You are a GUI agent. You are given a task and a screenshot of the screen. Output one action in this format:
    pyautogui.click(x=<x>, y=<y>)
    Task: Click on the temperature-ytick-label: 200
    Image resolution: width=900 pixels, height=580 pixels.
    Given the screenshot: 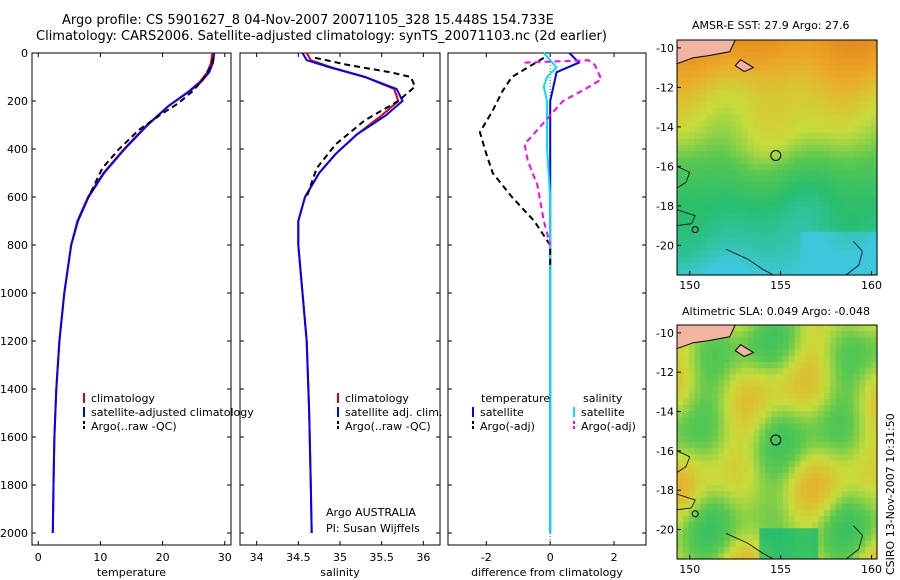 What is the action you would take?
    pyautogui.click(x=17, y=101)
    